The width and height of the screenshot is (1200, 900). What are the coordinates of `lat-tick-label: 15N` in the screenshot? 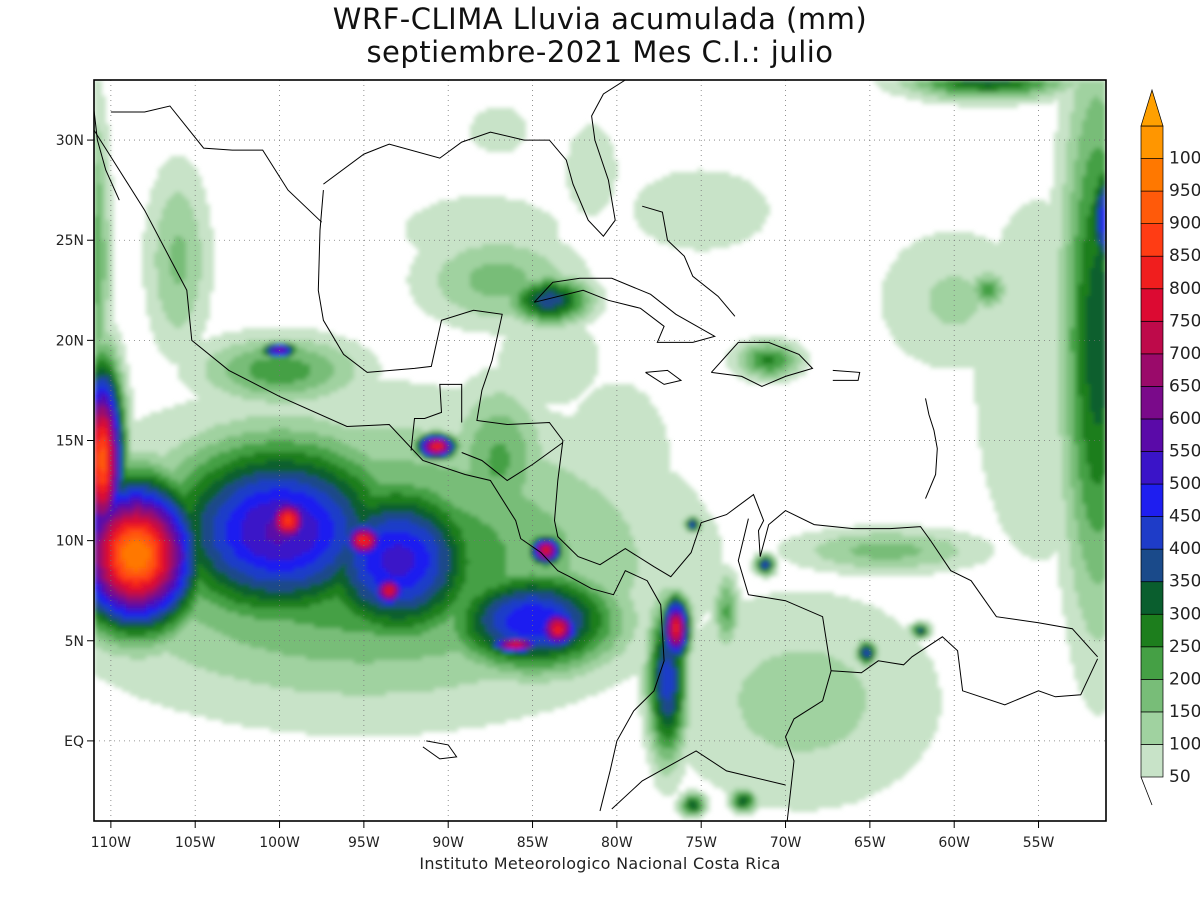 It's located at (70, 441).